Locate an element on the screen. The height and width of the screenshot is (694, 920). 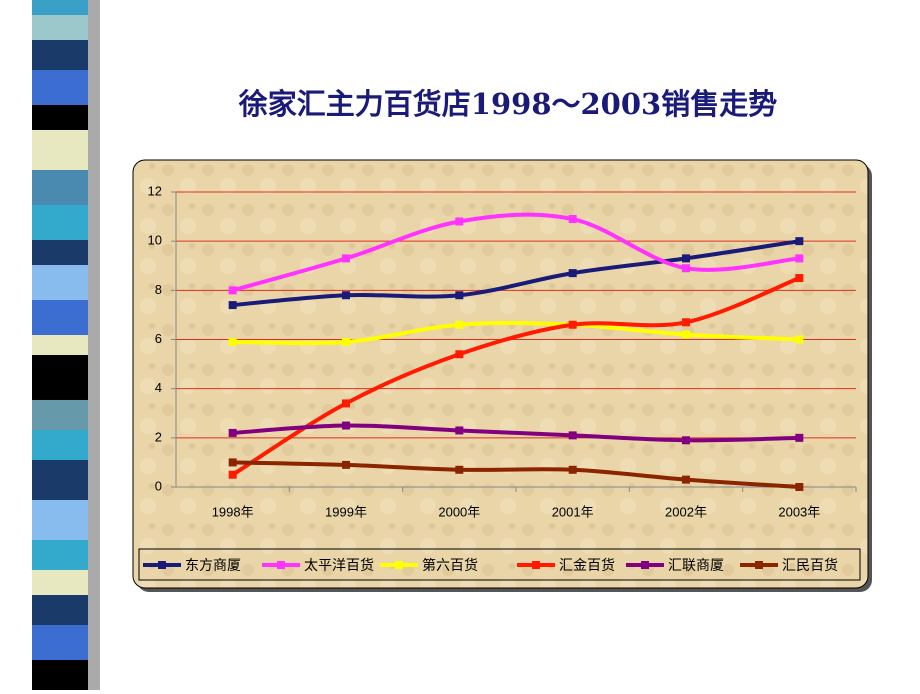
legend-label: 第六百货 is located at coordinates (450, 565).